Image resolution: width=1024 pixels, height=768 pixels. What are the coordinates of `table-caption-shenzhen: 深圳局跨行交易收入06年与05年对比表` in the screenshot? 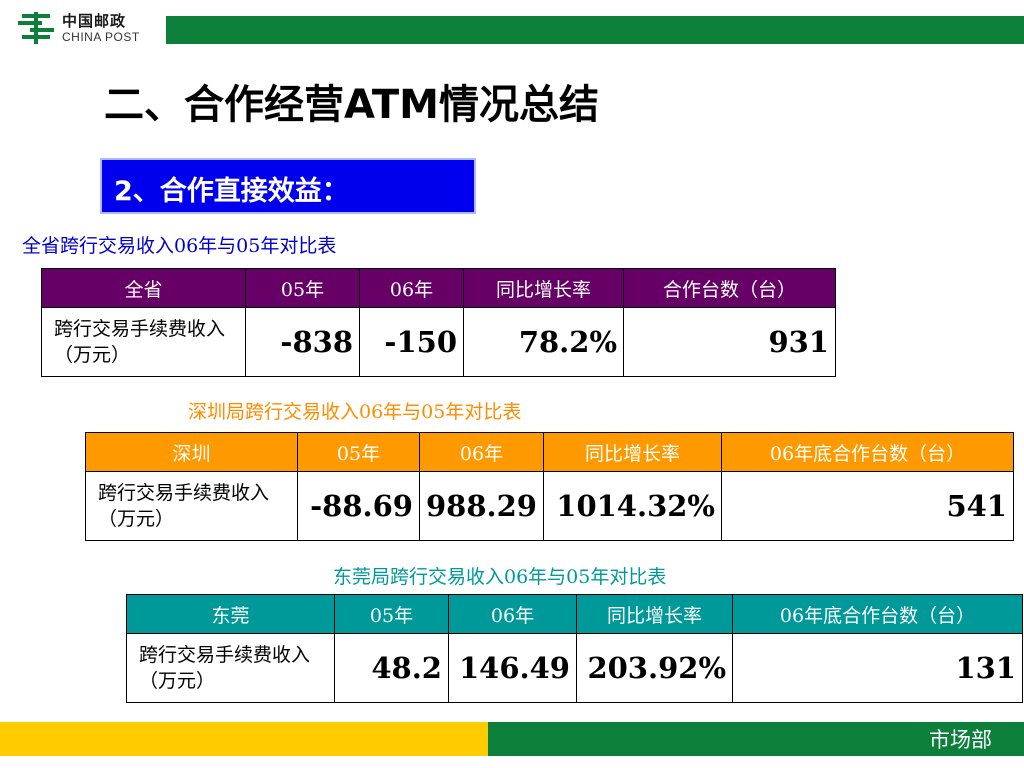 It's located at (355, 412).